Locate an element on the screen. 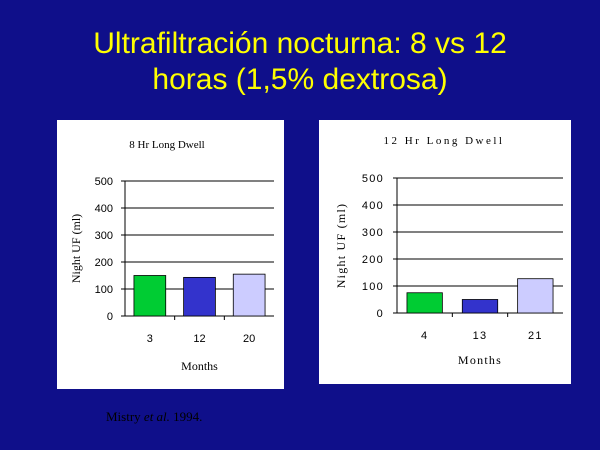 This screenshot has width=600, height=450. citation-year: 1994. is located at coordinates (186, 416).